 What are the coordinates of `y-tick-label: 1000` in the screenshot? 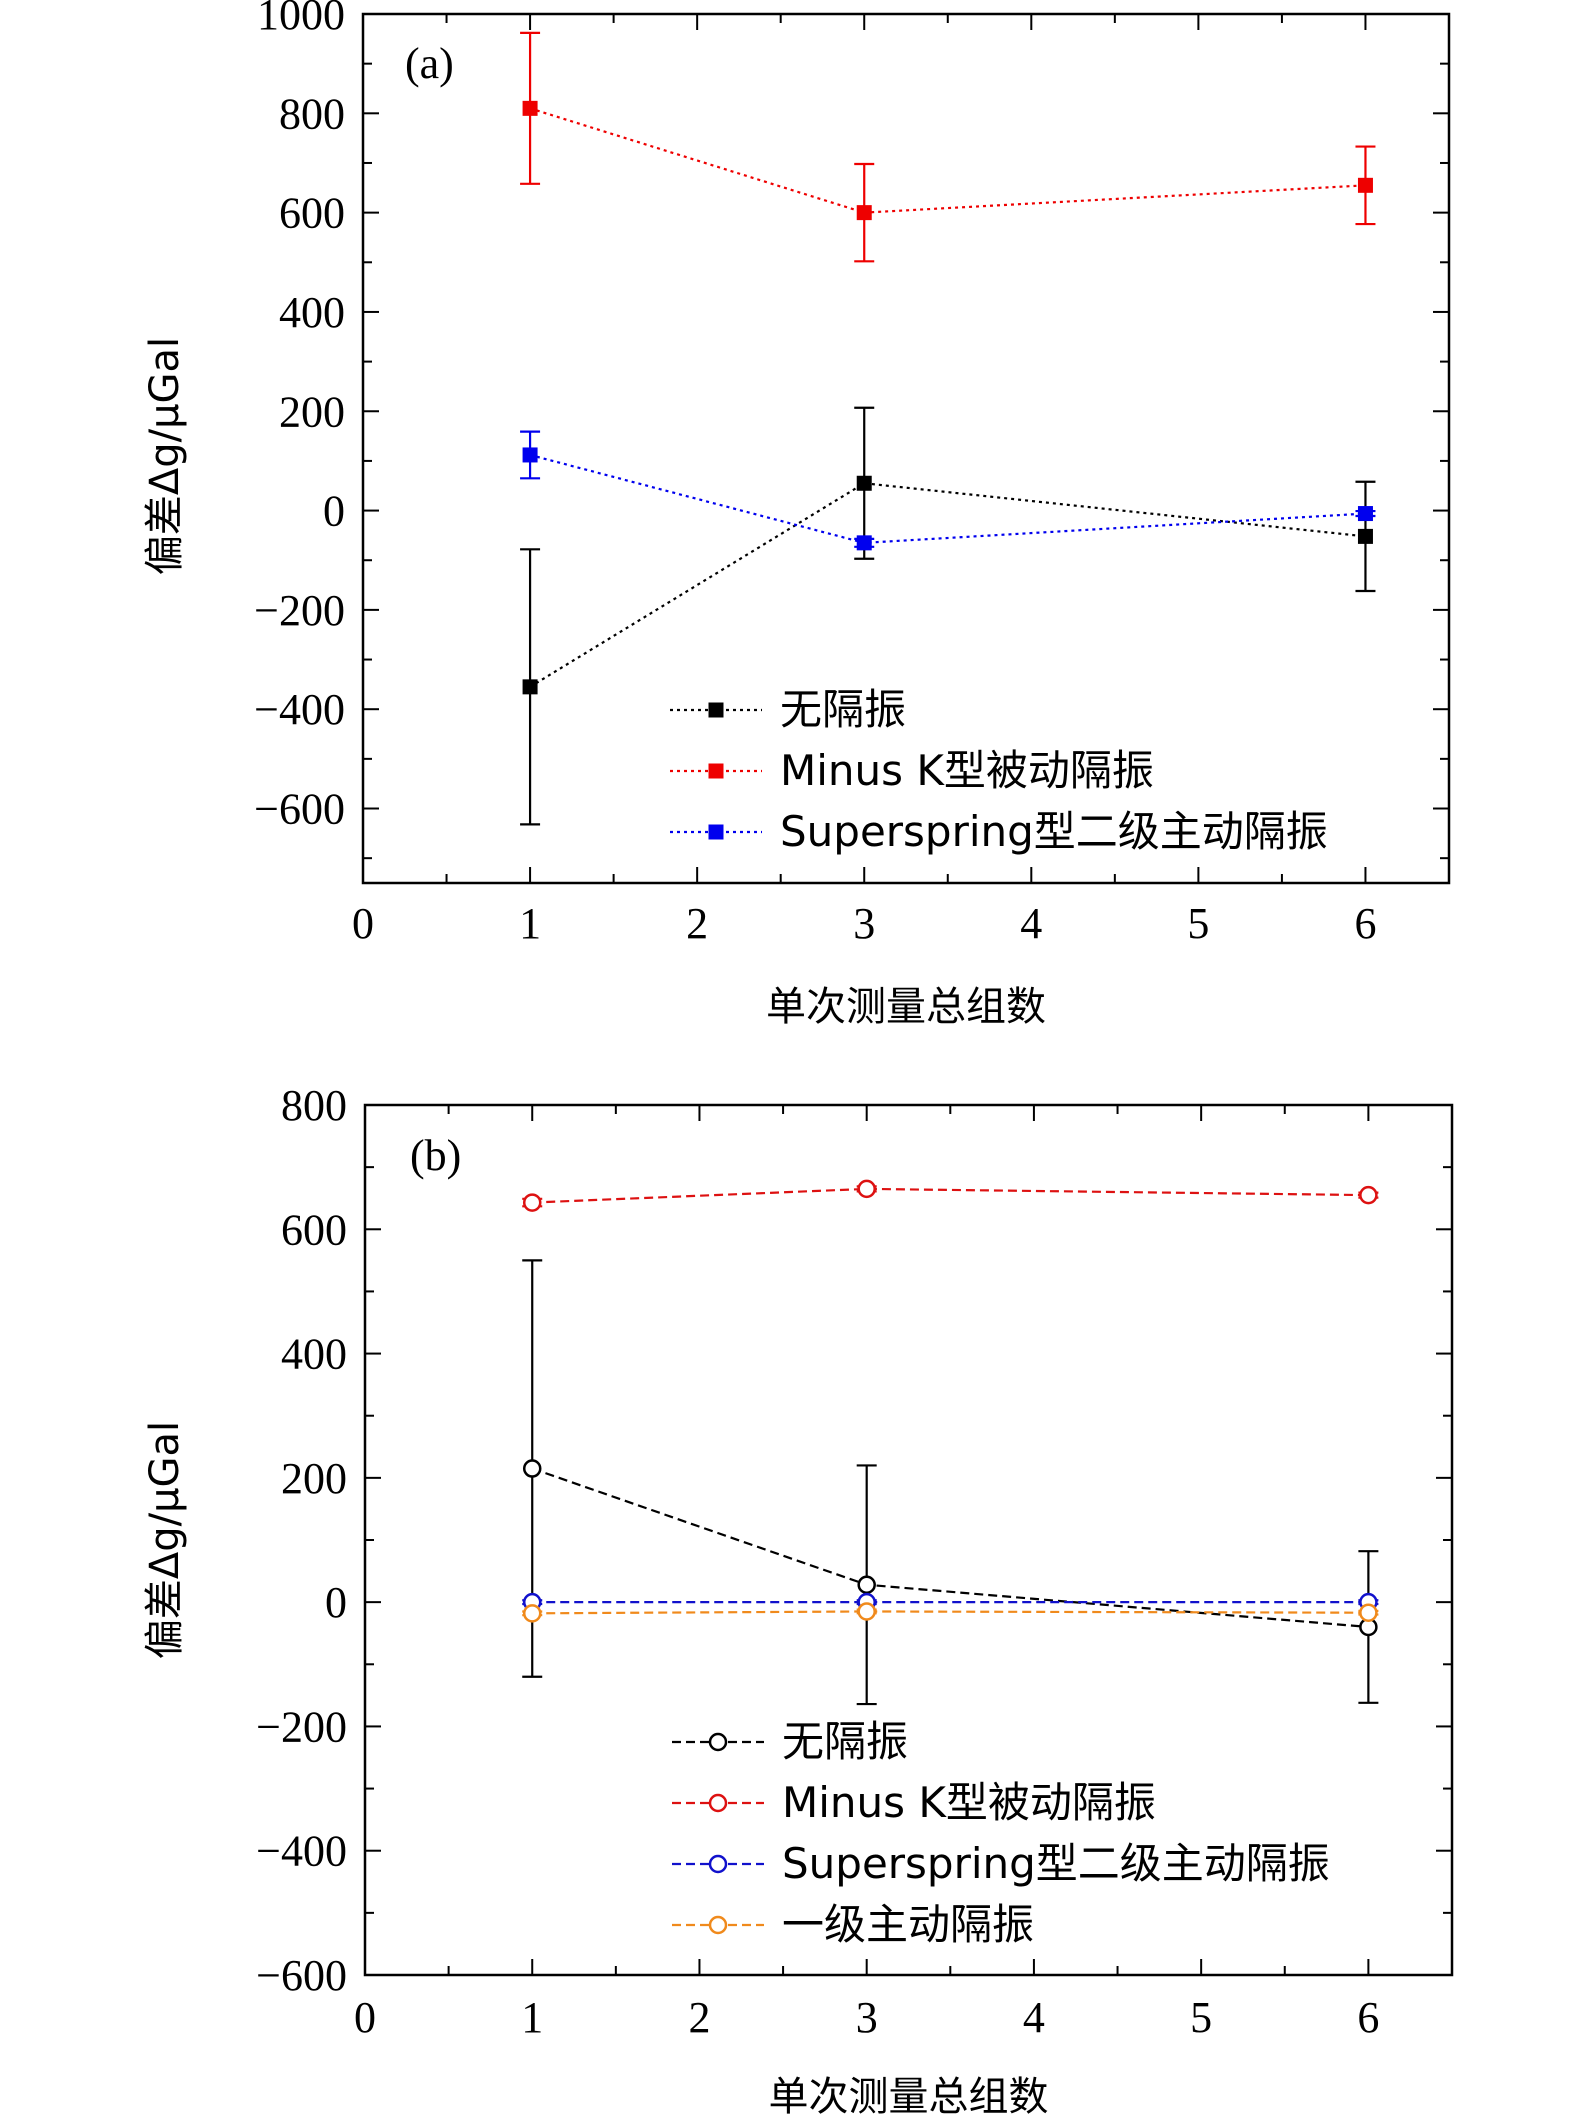 It's located at (301, 19).